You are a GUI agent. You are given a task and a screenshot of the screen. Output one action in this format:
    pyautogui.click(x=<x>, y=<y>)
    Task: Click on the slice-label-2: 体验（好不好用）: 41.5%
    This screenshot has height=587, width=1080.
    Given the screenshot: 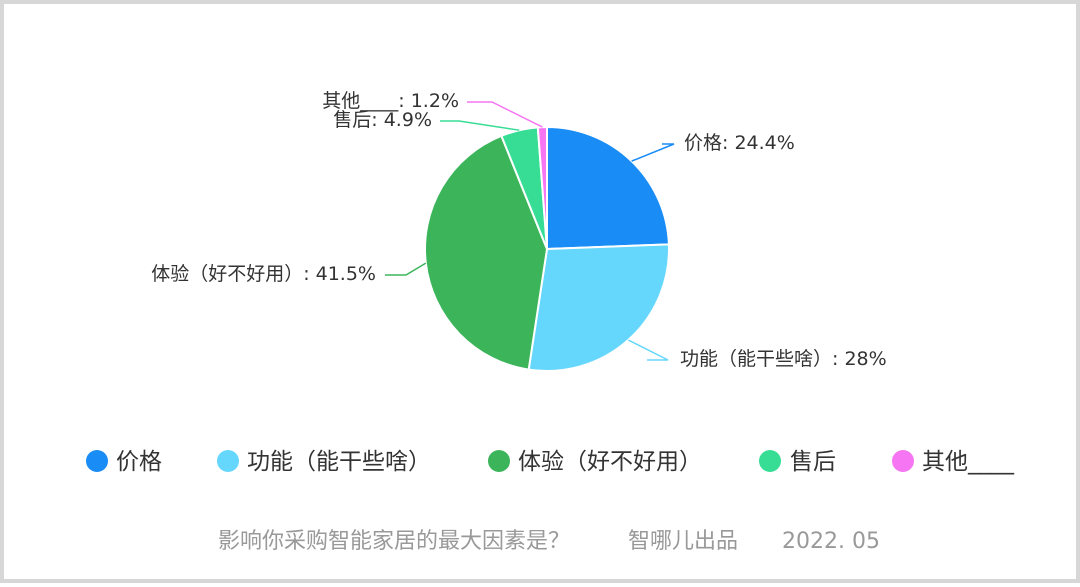 What is the action you would take?
    pyautogui.click(x=263, y=274)
    